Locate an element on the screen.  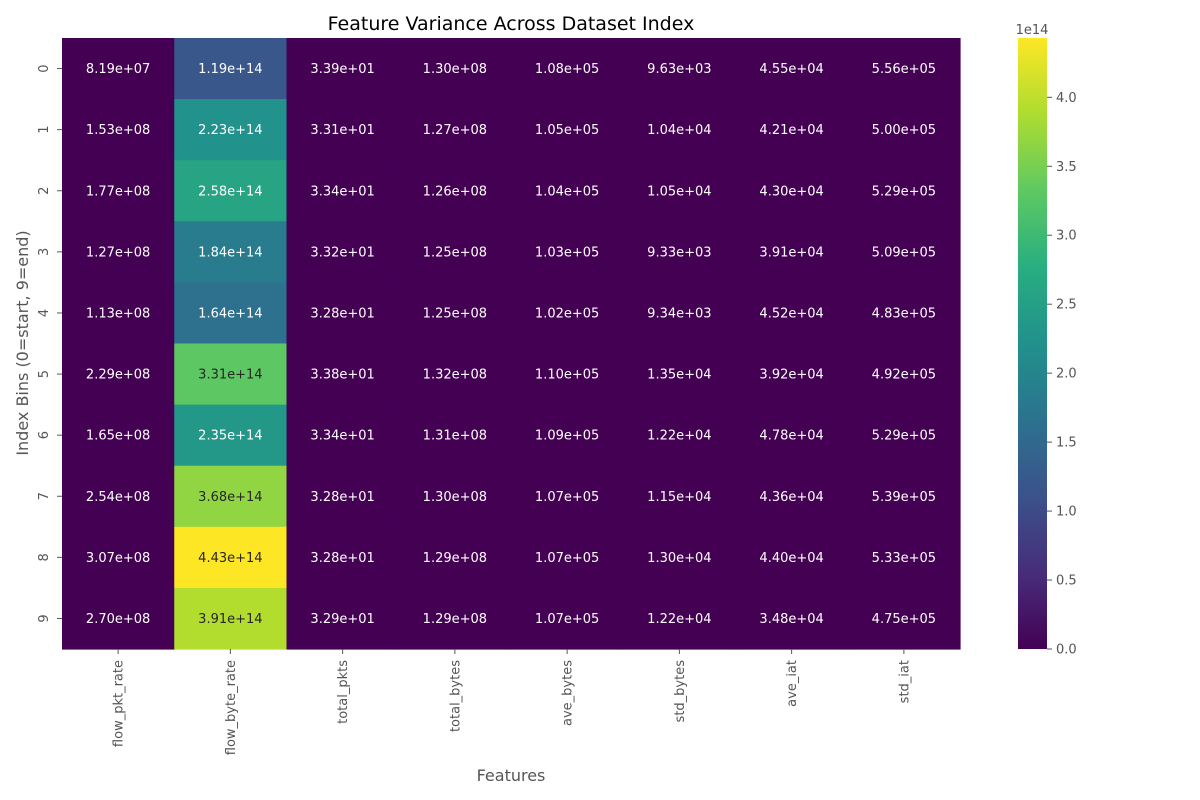
cell-value-label: 4.30e+04 is located at coordinates (791, 191).